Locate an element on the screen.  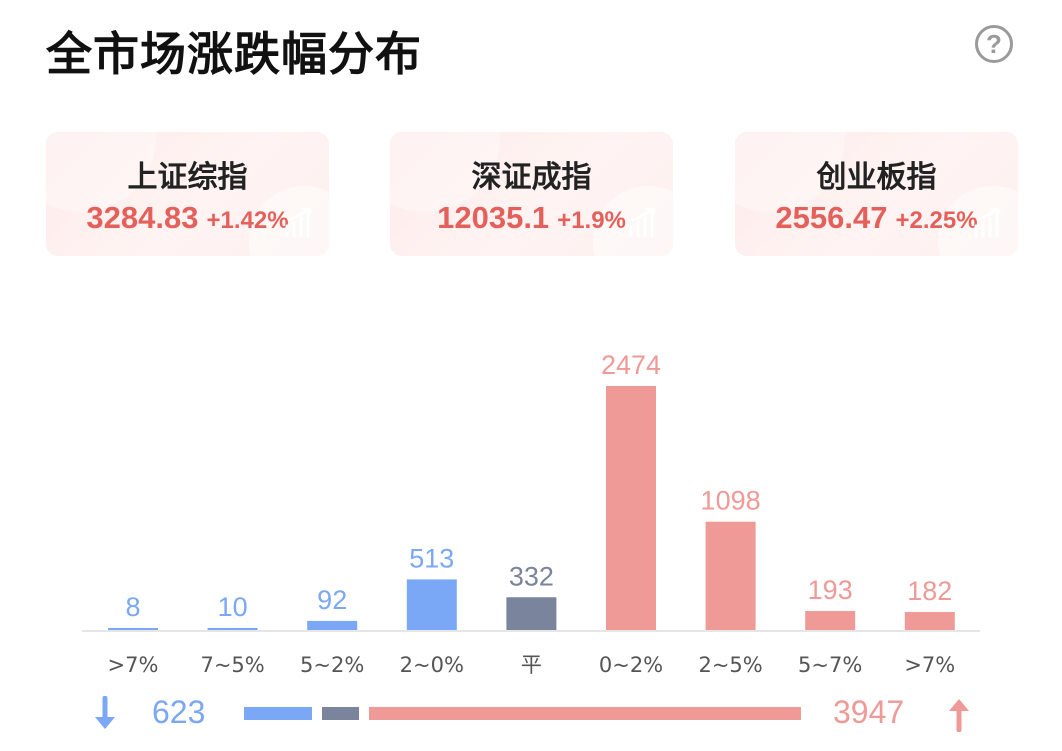
bar-value-label: 332 is located at coordinates (531, 576).